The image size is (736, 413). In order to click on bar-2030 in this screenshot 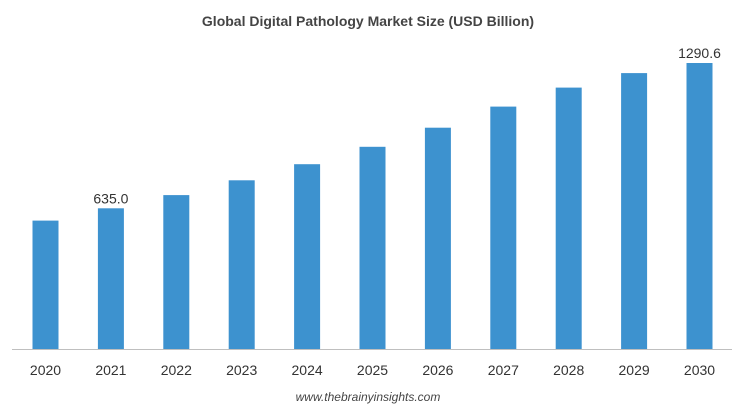, I will do `click(699, 206)`.